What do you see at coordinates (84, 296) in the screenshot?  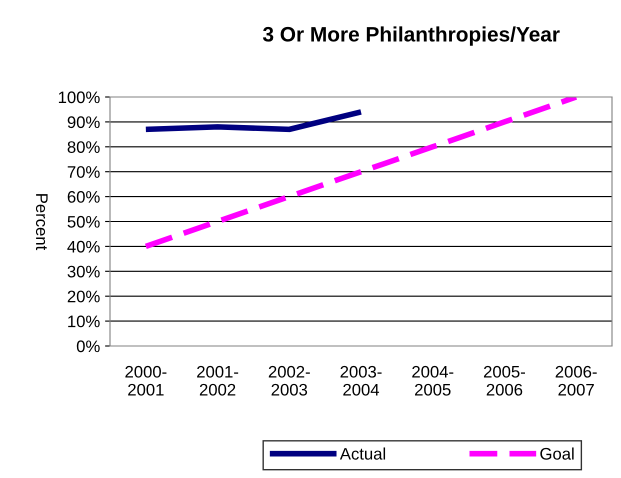 I see `y-tick-label: 20%` at bounding box center [84, 296].